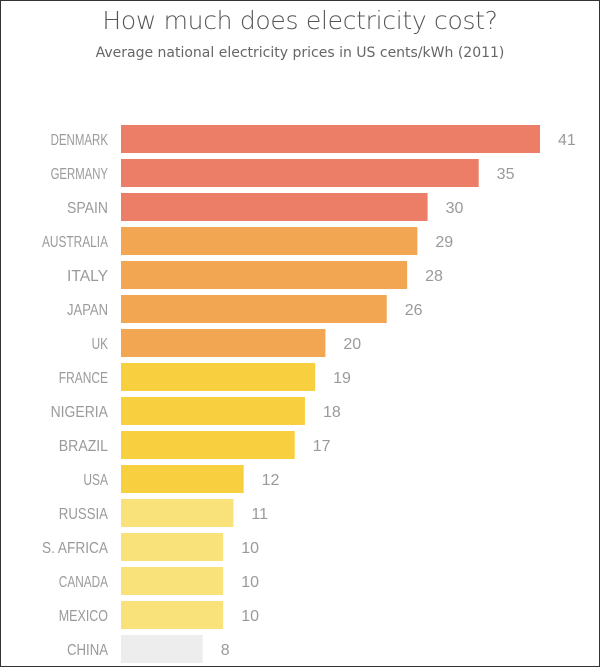 The image size is (600, 667). I want to click on category-label: FRANCE, so click(83, 378).